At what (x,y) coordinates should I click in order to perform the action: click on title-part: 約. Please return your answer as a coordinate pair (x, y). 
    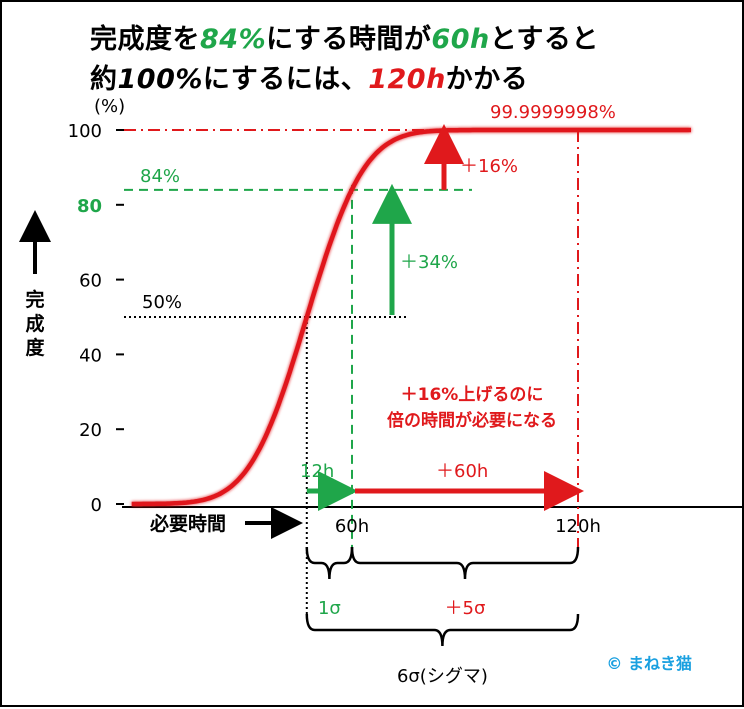
    Looking at the image, I should click on (104, 79).